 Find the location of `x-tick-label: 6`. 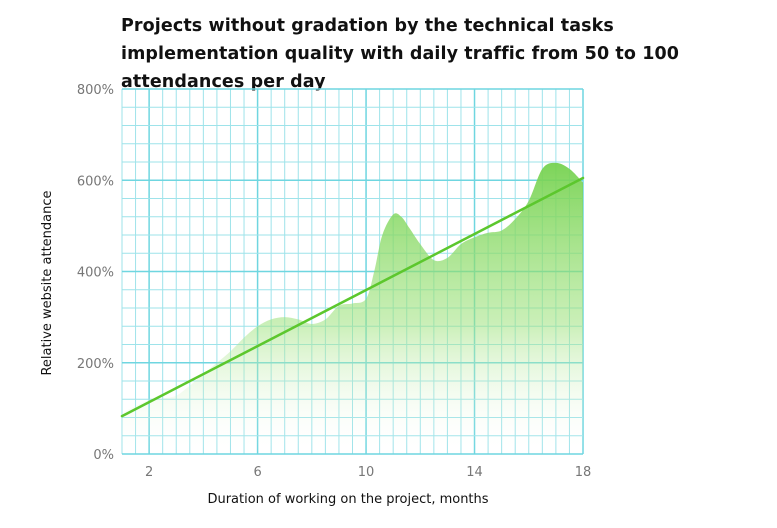

x-tick-label: 6 is located at coordinates (257, 472).